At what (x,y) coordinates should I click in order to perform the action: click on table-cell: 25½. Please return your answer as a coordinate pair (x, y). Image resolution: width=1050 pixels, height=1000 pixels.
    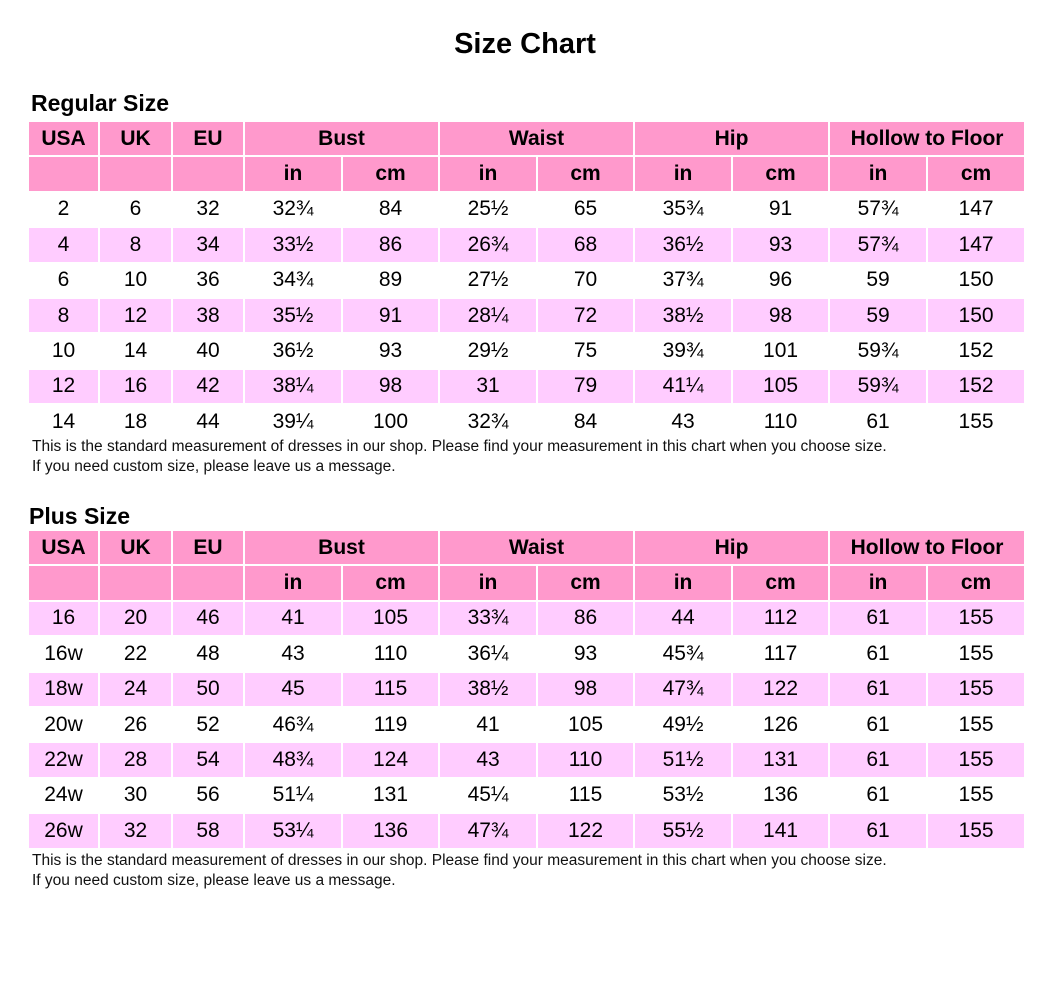
    Looking at the image, I should click on (488, 209).